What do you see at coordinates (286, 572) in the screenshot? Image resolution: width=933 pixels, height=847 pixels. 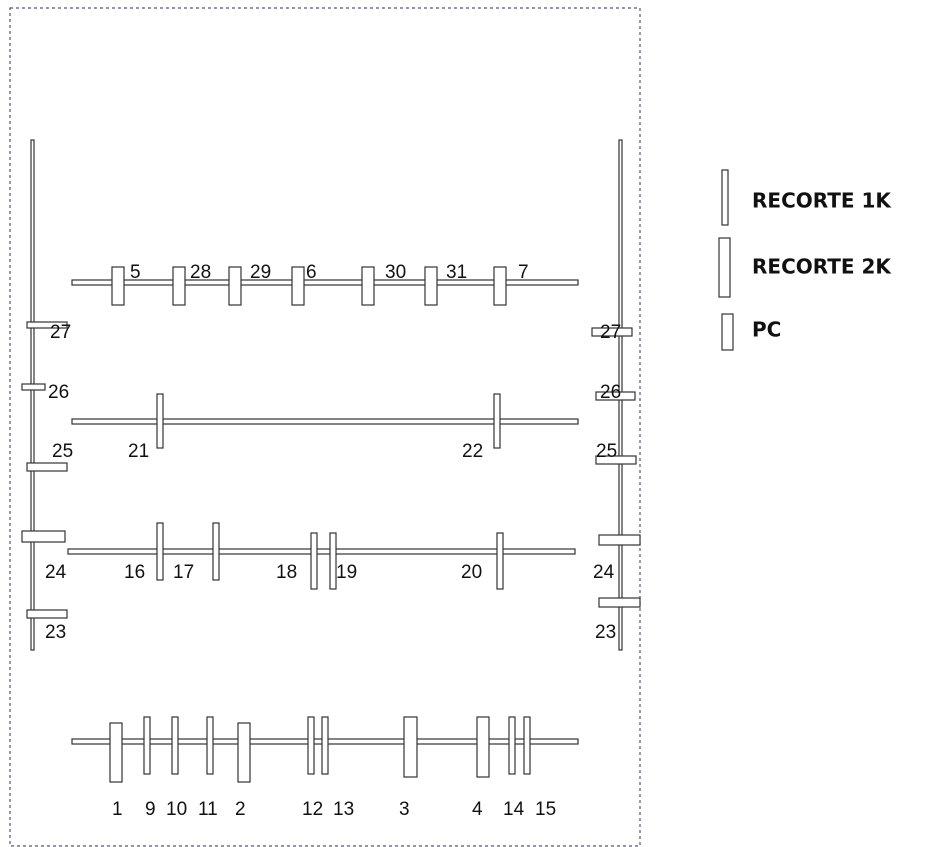 I see `piece-label: 18` at bounding box center [286, 572].